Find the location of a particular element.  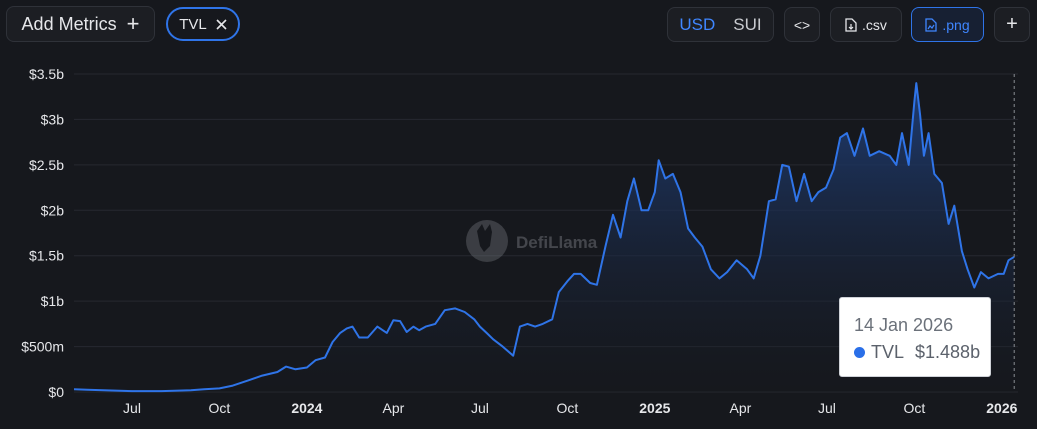

file-image-icon is located at coordinates (931, 24).